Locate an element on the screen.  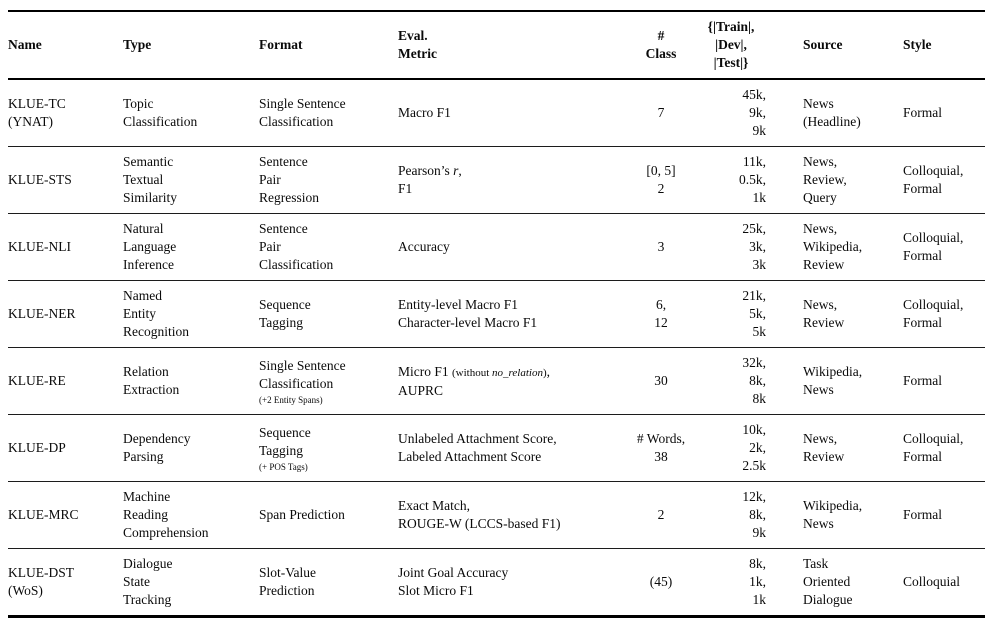
cell-text: Topic Classification is located at coordinates (160, 112).